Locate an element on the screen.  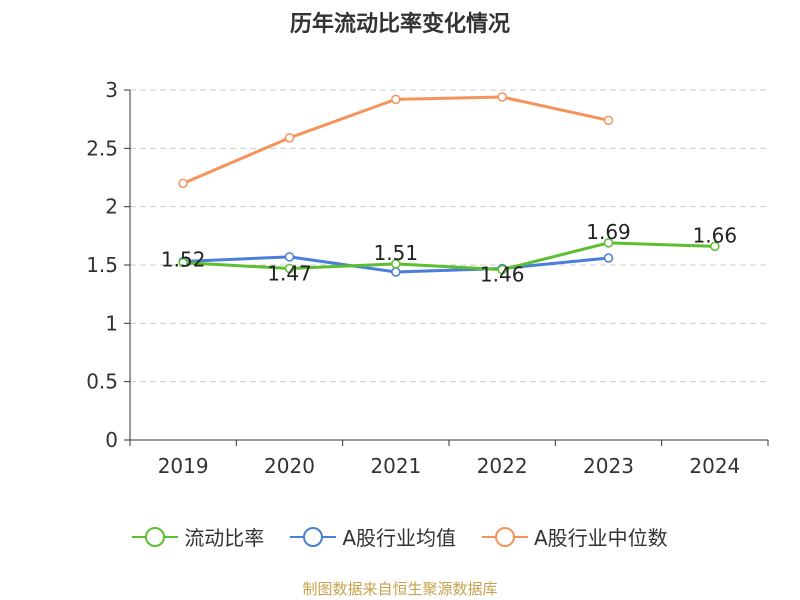
legend-item-industry-avg: A股行业均值 is located at coordinates (373, 536).